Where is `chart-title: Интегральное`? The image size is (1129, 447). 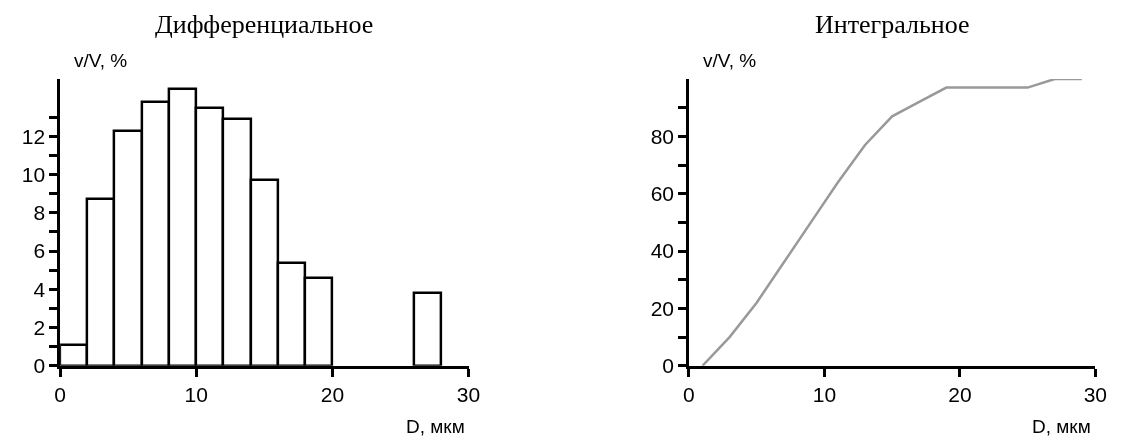 chart-title: Интегральное is located at coordinates (892, 24).